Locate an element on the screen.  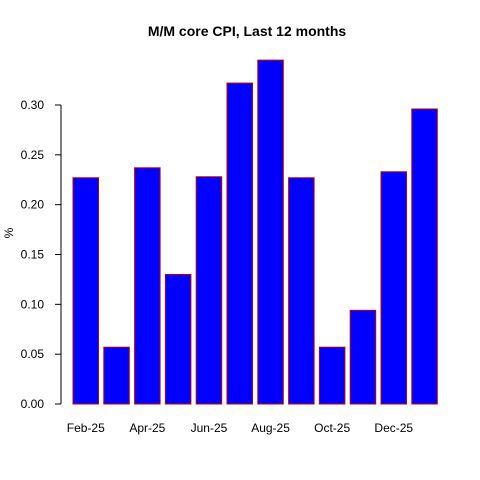
x-tick-label: Apr-25 is located at coordinates (147, 428).